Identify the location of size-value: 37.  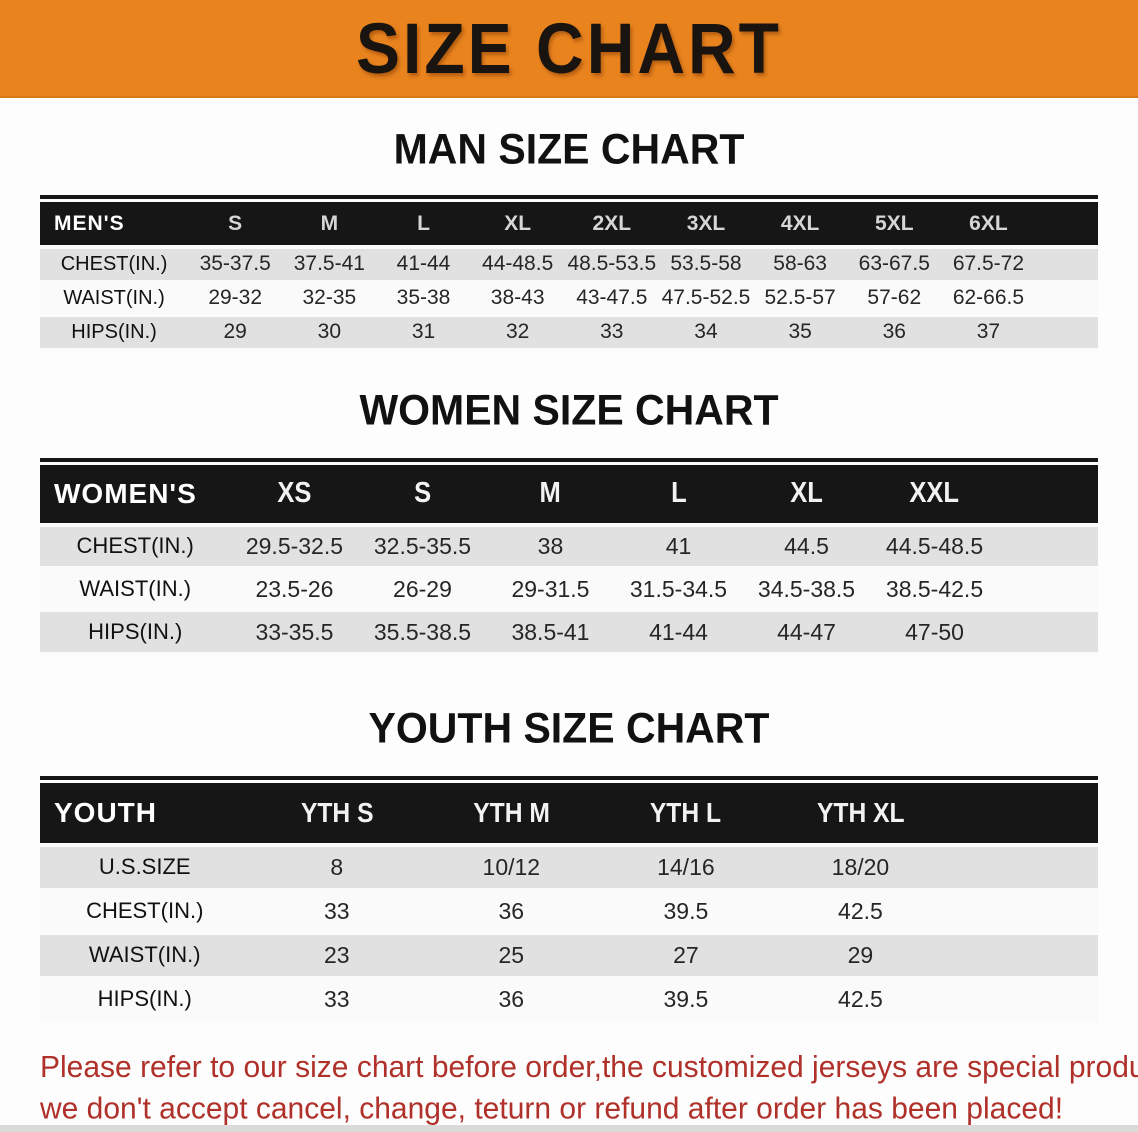
(988, 333).